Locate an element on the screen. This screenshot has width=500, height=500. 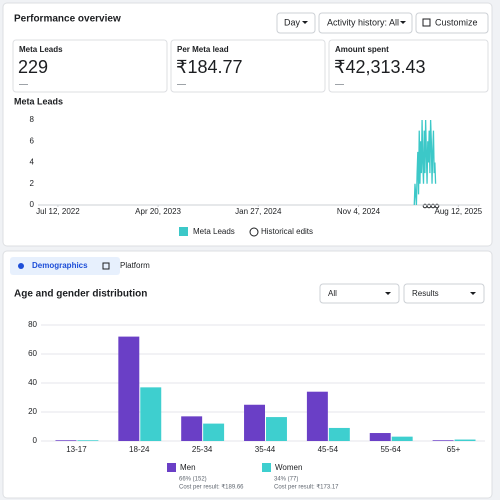
legend-icon is located at coordinates (254, 232).